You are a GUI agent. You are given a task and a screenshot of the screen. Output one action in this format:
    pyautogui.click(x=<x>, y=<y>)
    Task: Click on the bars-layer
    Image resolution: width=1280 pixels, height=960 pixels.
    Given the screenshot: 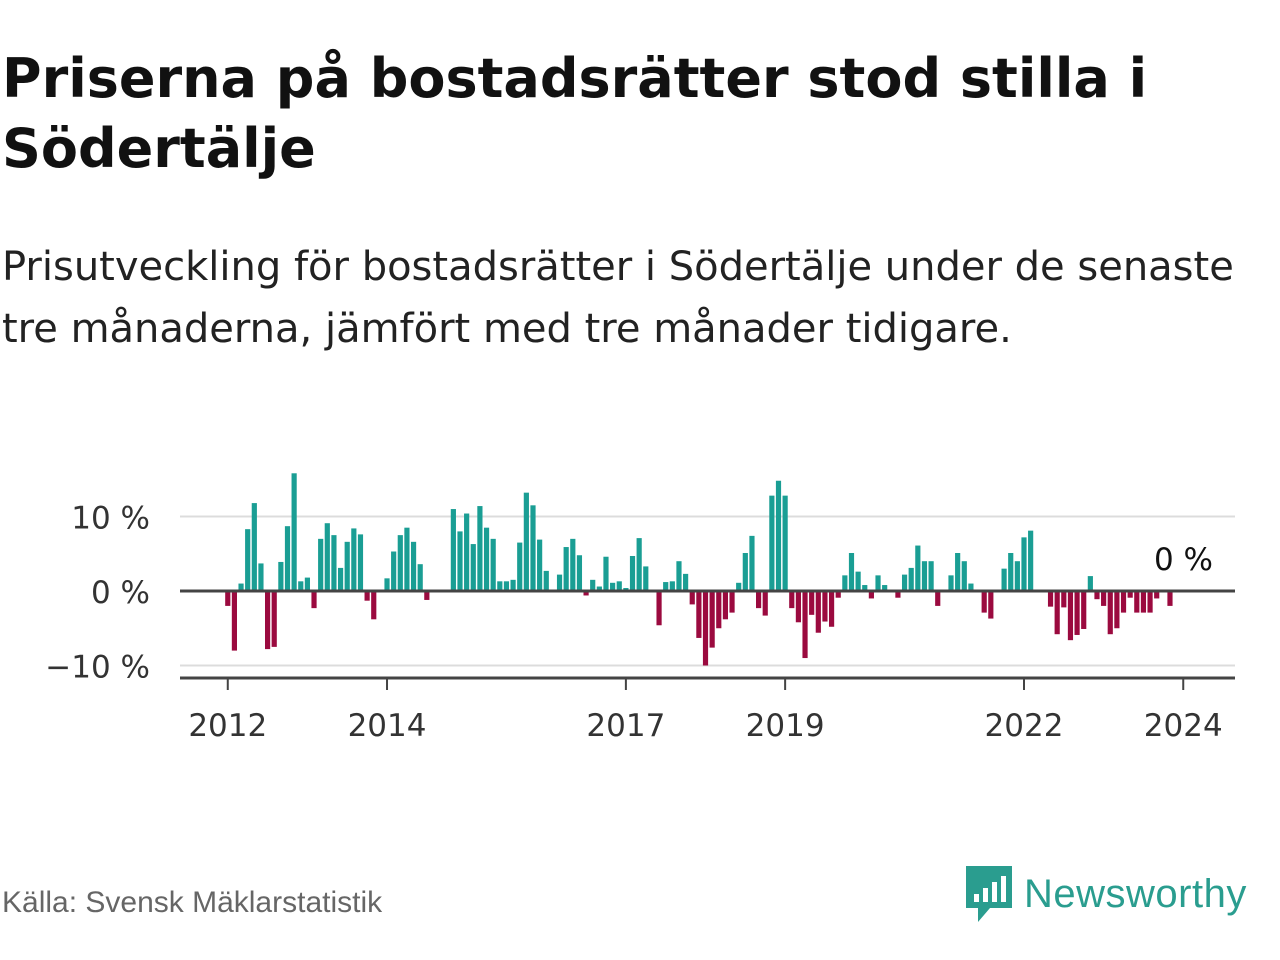 What is the action you would take?
    pyautogui.click(x=699, y=569)
    